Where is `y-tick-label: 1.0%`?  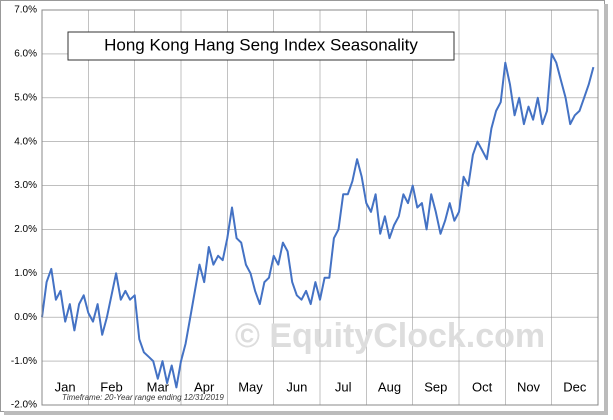 y-tick-label: 1.0% is located at coordinates (25, 273).